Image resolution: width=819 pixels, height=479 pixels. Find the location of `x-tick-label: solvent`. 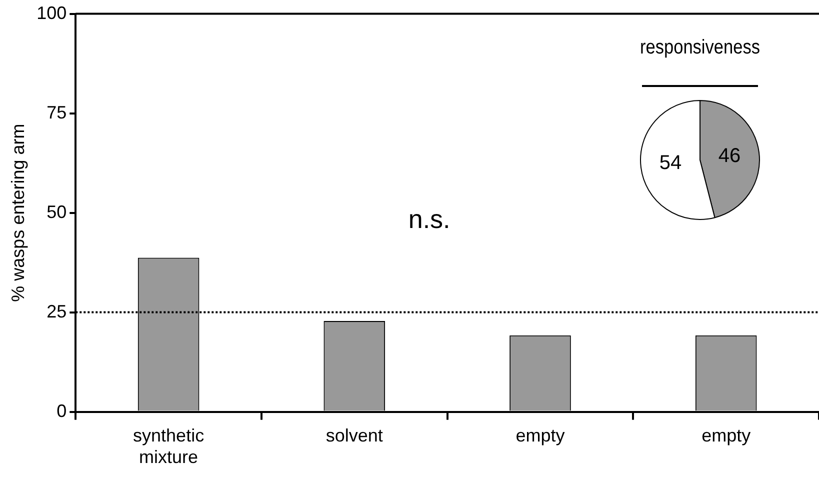

x-tick-label: solvent is located at coordinates (354, 436).